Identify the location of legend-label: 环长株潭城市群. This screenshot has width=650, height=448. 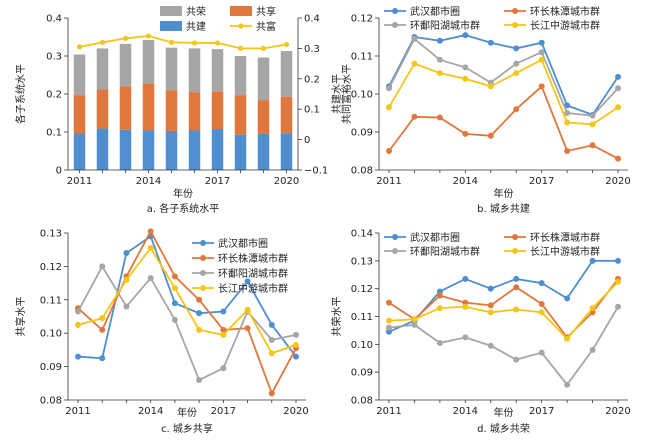
(565, 11).